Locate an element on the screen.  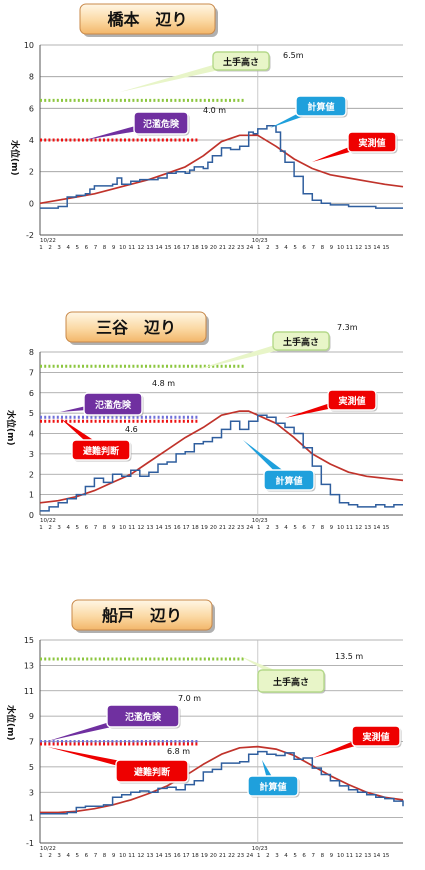
y-tick-label: -1 is located at coordinates (30, 843).